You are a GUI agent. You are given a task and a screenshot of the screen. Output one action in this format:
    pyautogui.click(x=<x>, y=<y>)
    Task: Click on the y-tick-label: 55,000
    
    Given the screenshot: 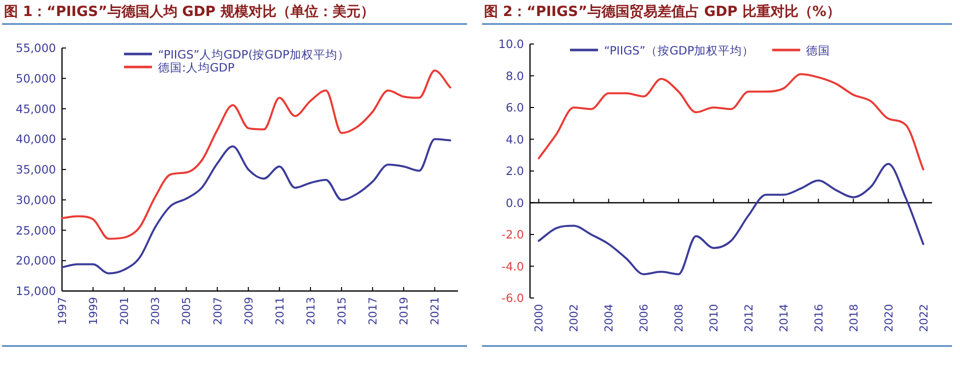 What is the action you would take?
    pyautogui.click(x=36, y=48)
    